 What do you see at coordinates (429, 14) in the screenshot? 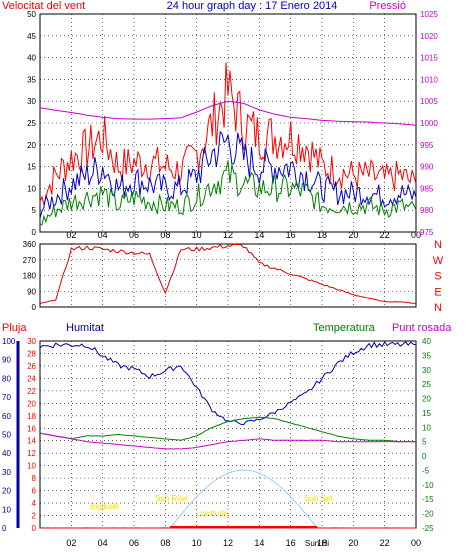
I see `pressure-tick-label: 1025` at bounding box center [429, 14].